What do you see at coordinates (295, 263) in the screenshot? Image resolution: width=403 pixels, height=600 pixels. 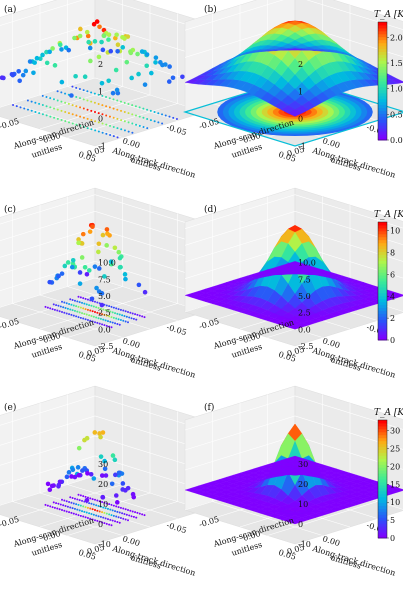 I see `surface-patch` at bounding box center [295, 263].